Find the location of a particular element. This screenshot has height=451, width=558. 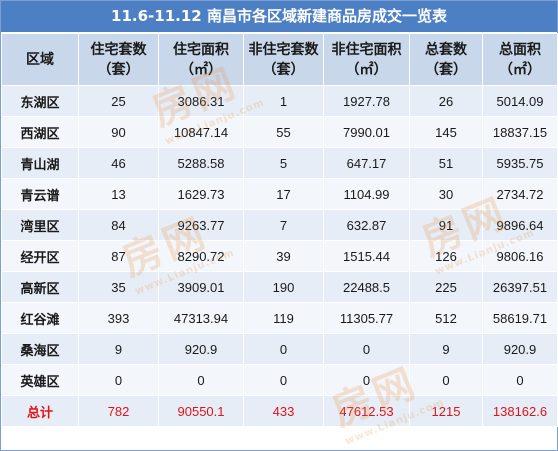

table-row: 西湖区 90 10847.14 55 7990.01 145 18837.15 is located at coordinates (279, 132).